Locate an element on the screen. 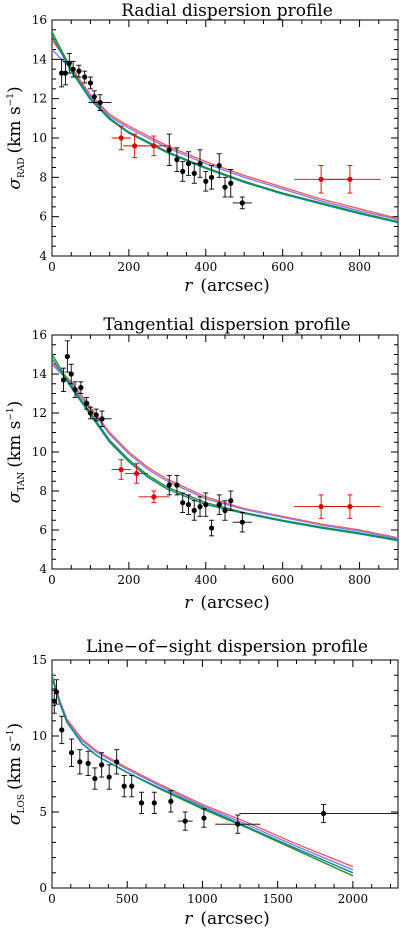 The width and height of the screenshot is (400, 934). y-axis-label-sub: RAD is located at coordinates (22, 168).